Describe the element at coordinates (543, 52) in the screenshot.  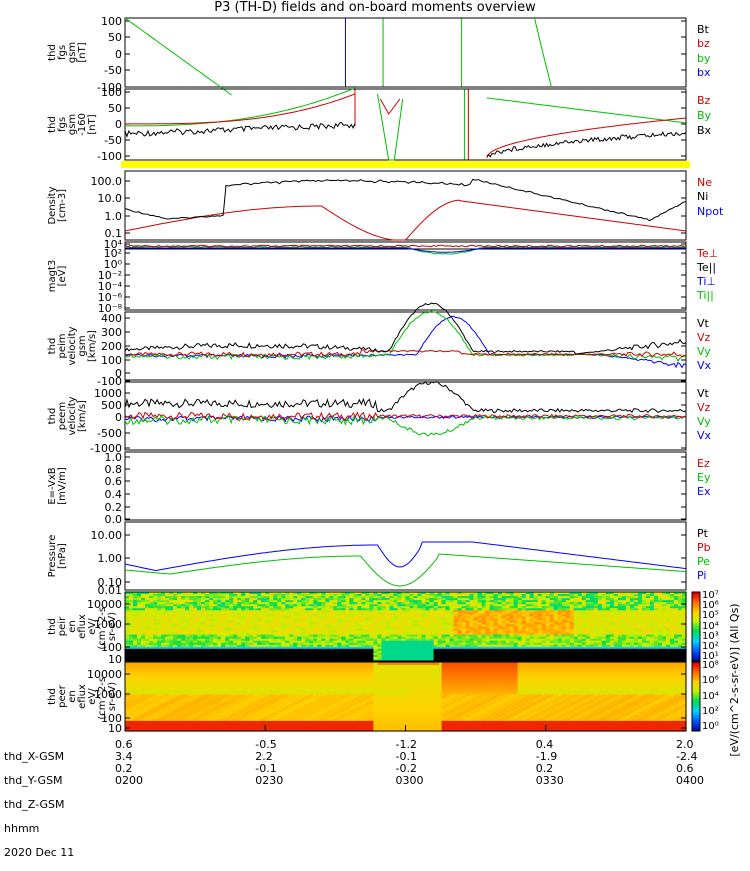
I see `by-curve-right` at that location.